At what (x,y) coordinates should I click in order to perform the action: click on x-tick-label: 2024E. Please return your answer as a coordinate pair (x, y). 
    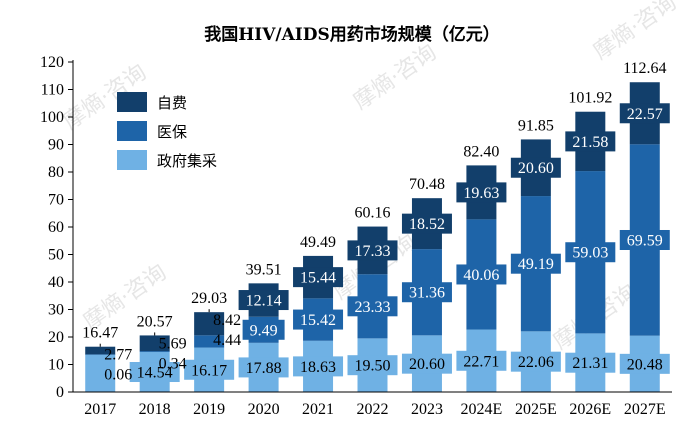
    Looking at the image, I should click on (482, 409).